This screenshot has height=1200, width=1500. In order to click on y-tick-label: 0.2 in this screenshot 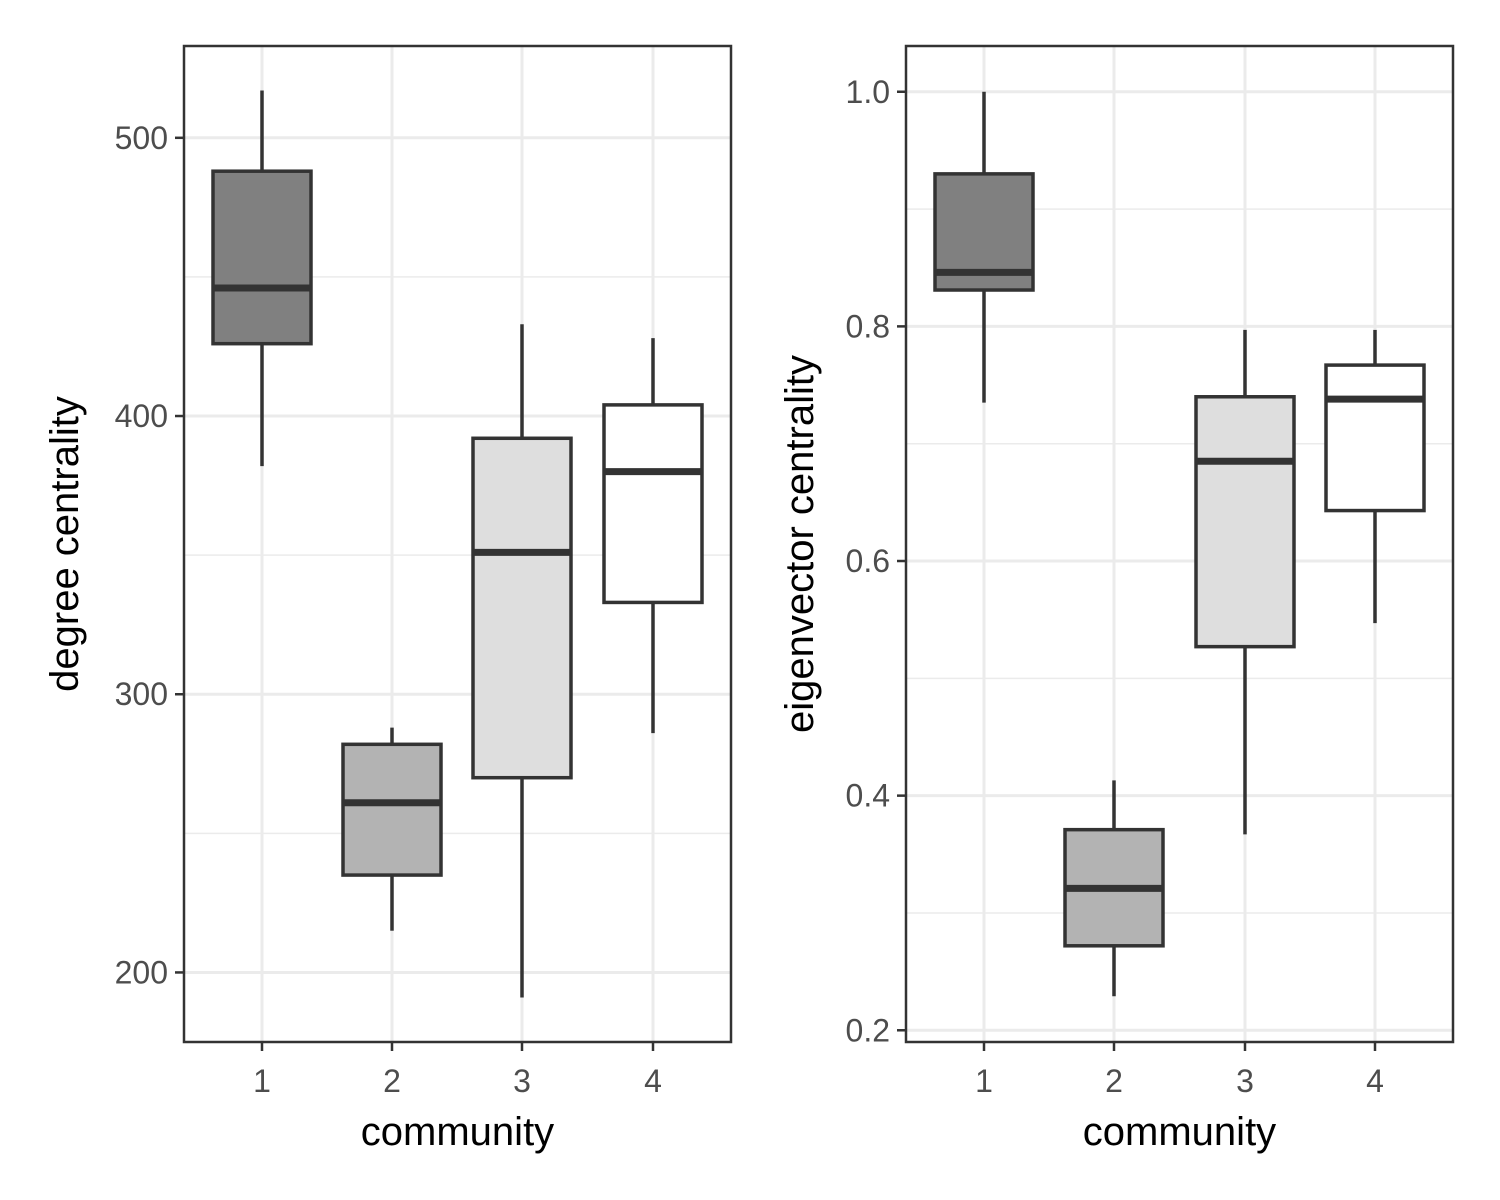, I will do `click(868, 1030)`.